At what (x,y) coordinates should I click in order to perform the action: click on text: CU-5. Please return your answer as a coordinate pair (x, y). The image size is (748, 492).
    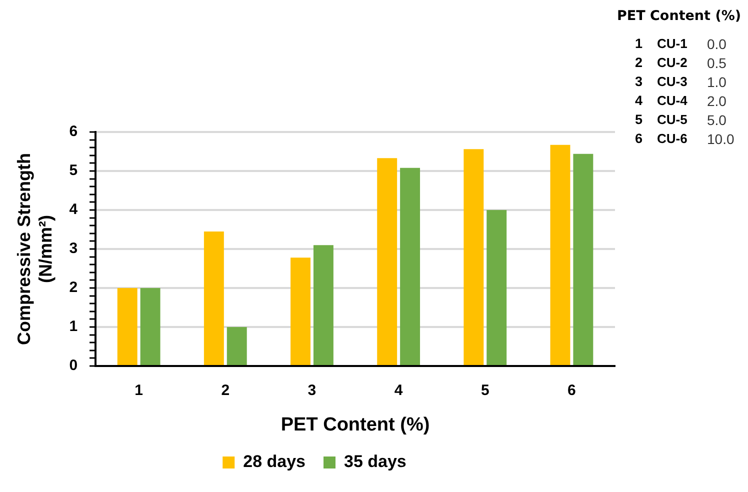
    Looking at the image, I should click on (672, 120).